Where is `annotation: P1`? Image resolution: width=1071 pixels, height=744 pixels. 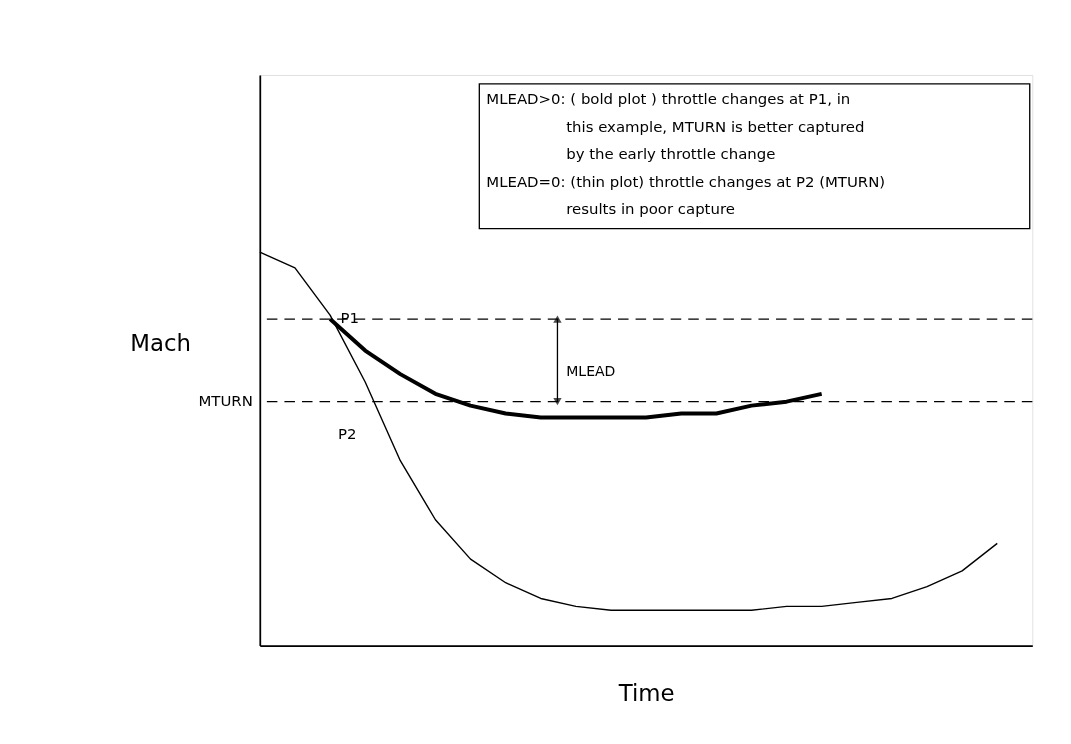 annotation: P1 is located at coordinates (350, 317).